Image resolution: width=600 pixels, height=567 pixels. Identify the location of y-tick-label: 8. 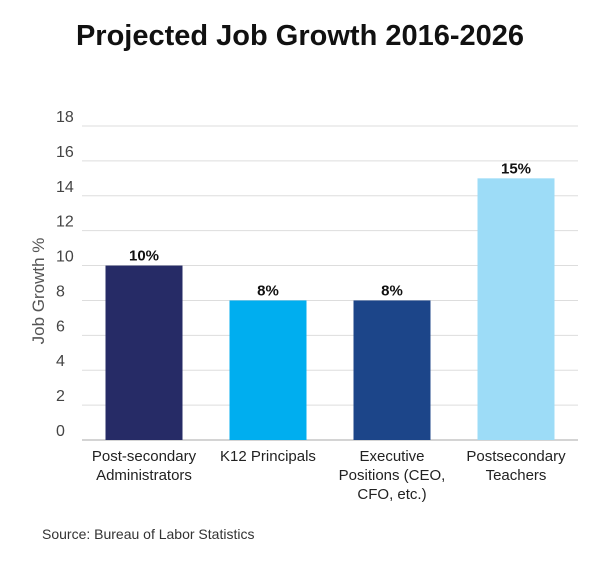
(60, 291).